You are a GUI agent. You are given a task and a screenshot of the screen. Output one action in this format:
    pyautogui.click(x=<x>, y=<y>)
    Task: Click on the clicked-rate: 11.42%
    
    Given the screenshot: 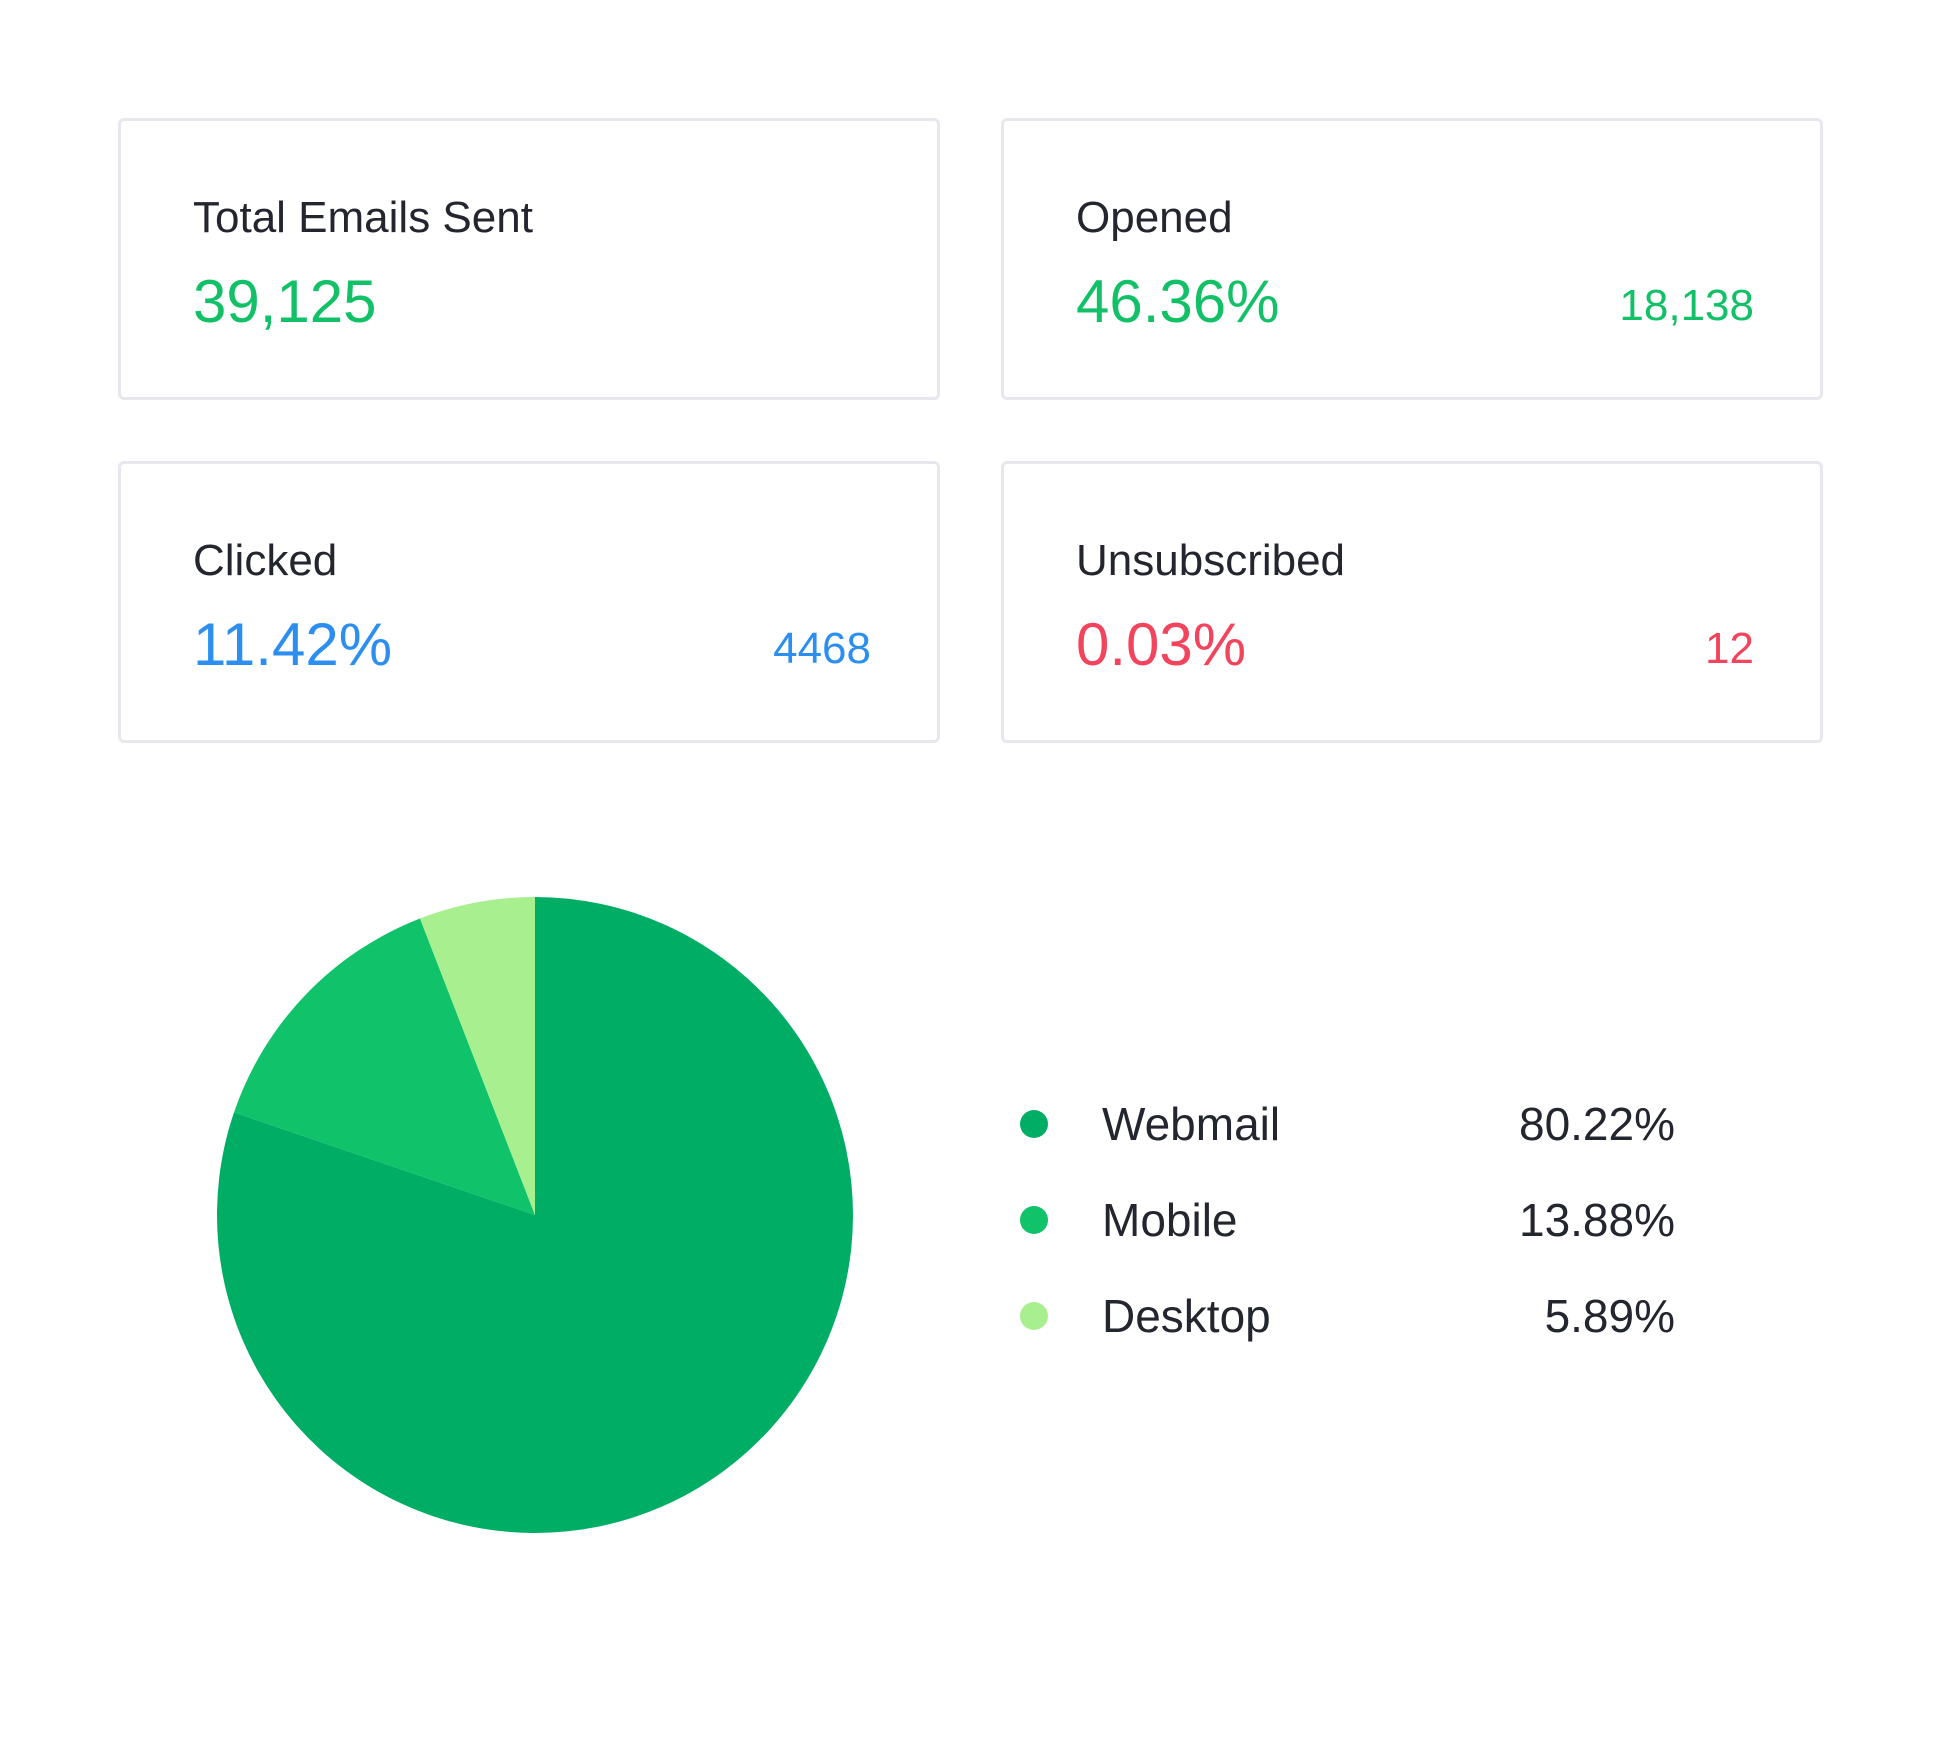 What is the action you would take?
    pyautogui.click(x=293, y=644)
    